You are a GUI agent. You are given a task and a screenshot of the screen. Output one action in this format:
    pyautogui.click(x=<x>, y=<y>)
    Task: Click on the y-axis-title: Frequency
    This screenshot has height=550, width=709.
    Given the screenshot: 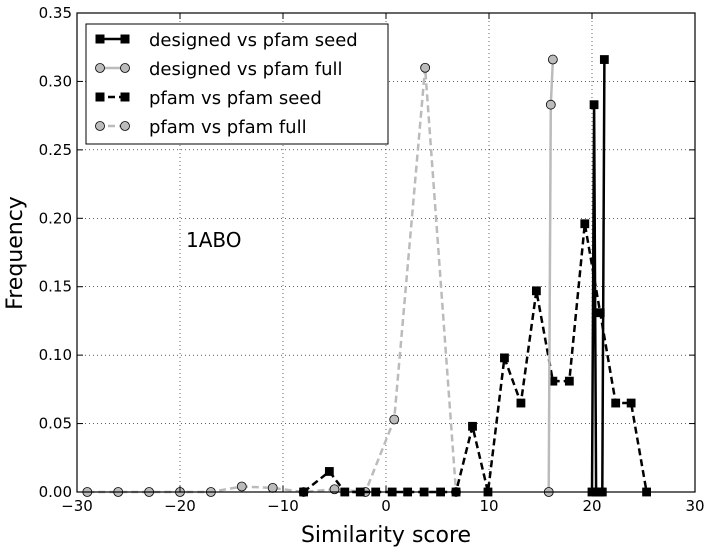 What is the action you would take?
    pyautogui.click(x=15, y=253)
    